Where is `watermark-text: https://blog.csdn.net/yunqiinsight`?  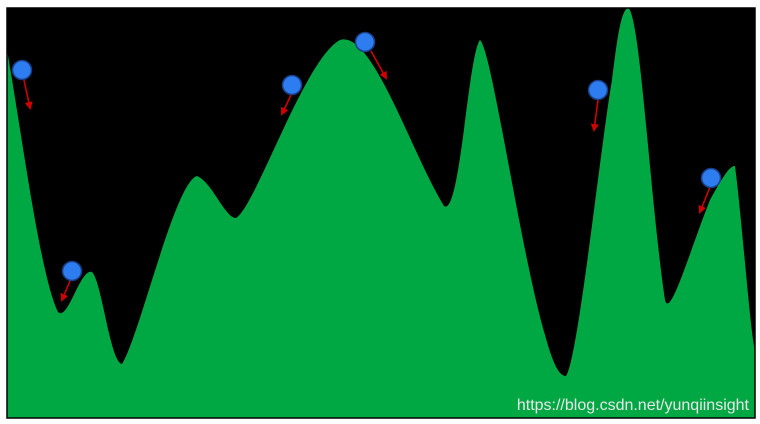 watermark-text: https://blog.csdn.net/yunqiinsight is located at coordinates (633, 405).